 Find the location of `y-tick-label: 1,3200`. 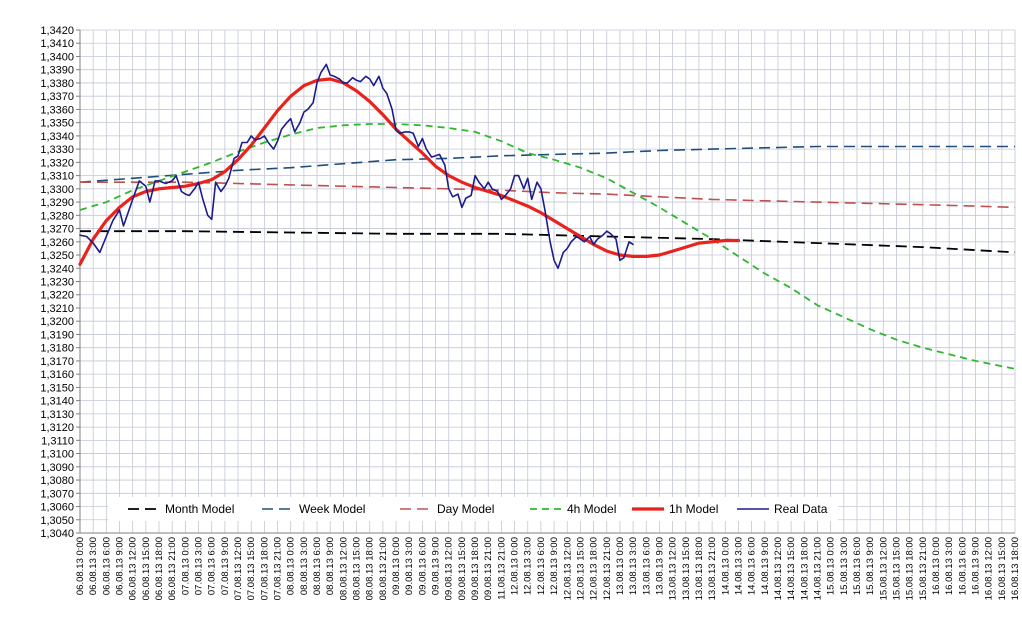

y-tick-label: 1,3200 is located at coordinates (57, 322).